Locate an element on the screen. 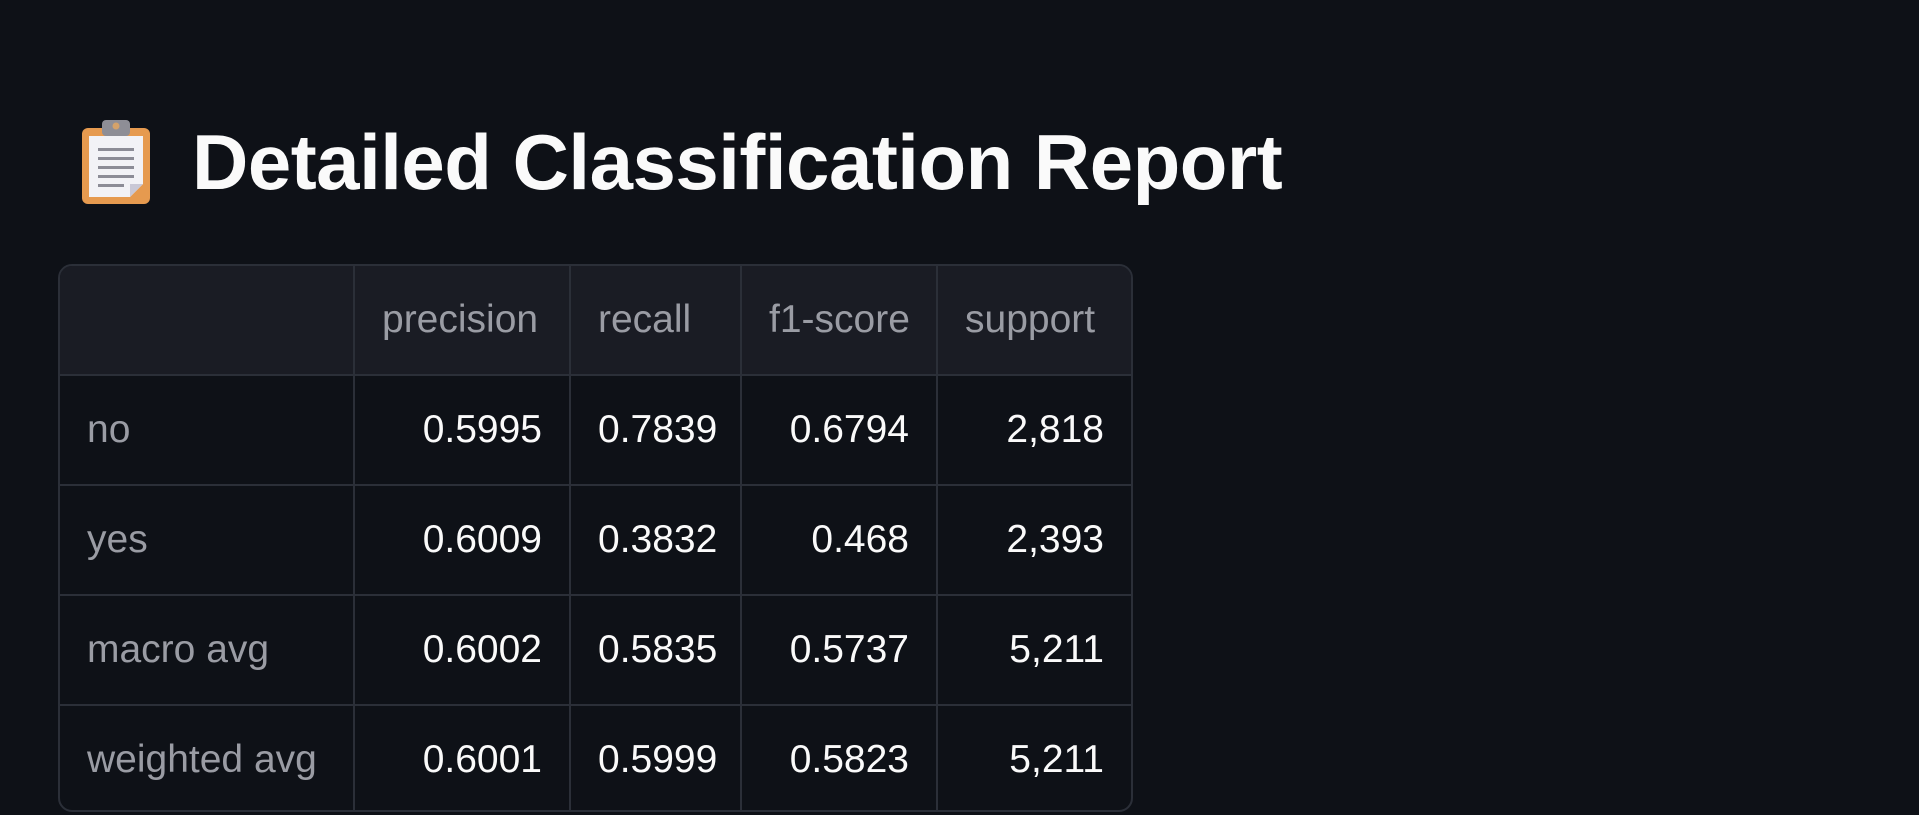 Image resolution: width=1919 pixels, height=815 pixels. table-row: macro avg 0.6002 0.5835 0.5737 5,211 is located at coordinates (595, 650).